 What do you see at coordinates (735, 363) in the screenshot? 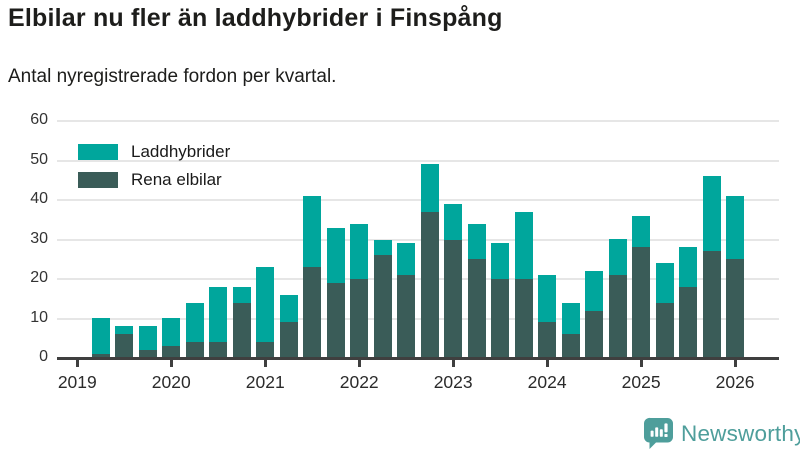
I see `x-axis-tick-2026` at bounding box center [735, 363].